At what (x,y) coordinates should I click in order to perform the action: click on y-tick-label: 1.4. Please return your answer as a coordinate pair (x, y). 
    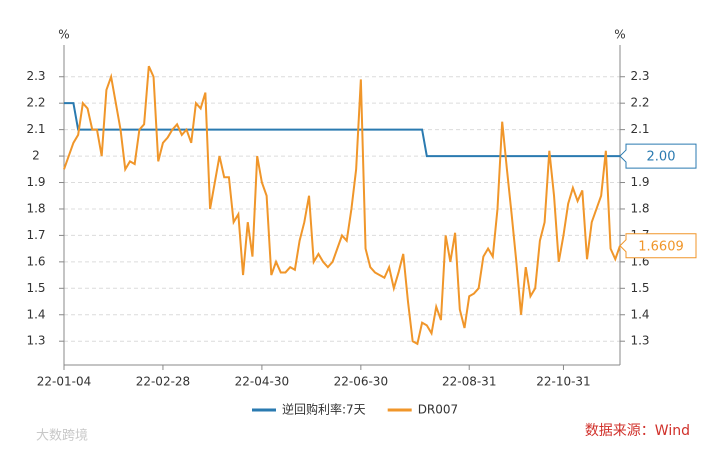
    Looking at the image, I should click on (35, 314).